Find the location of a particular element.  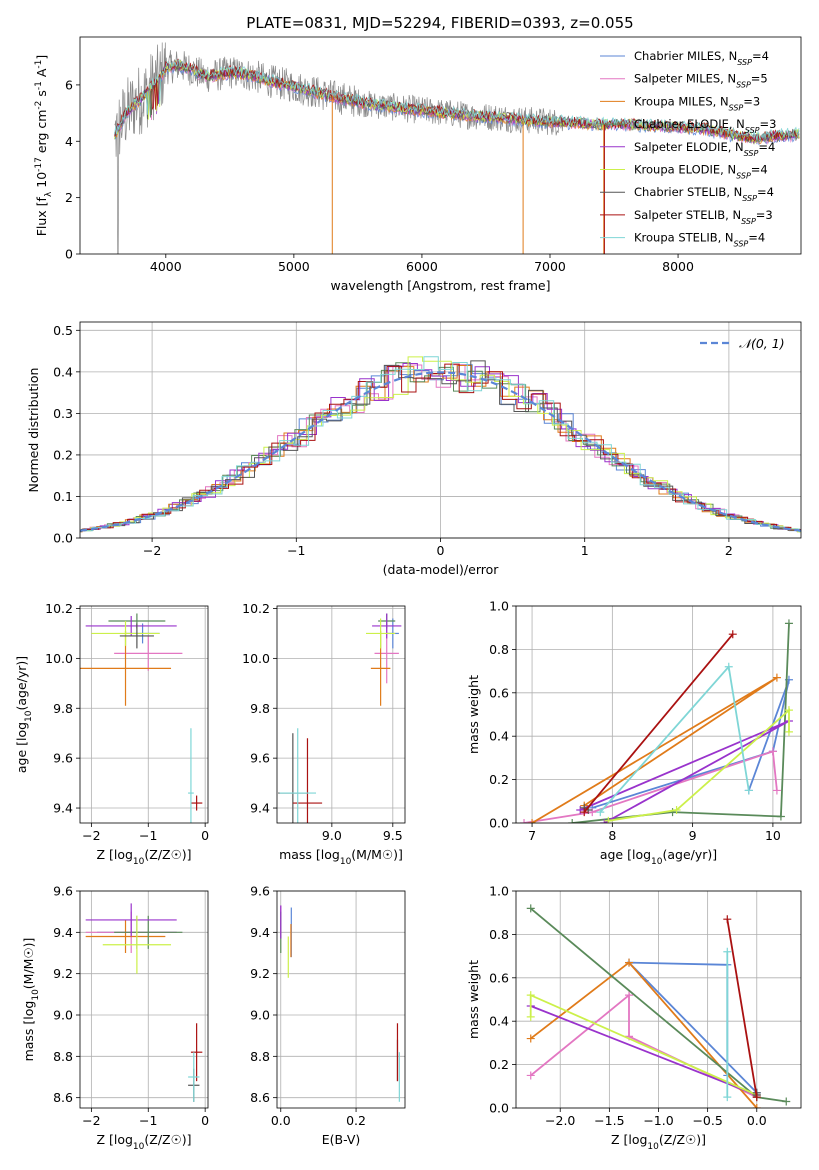

age_vs_Z-frame is located at coordinates (144, 714).